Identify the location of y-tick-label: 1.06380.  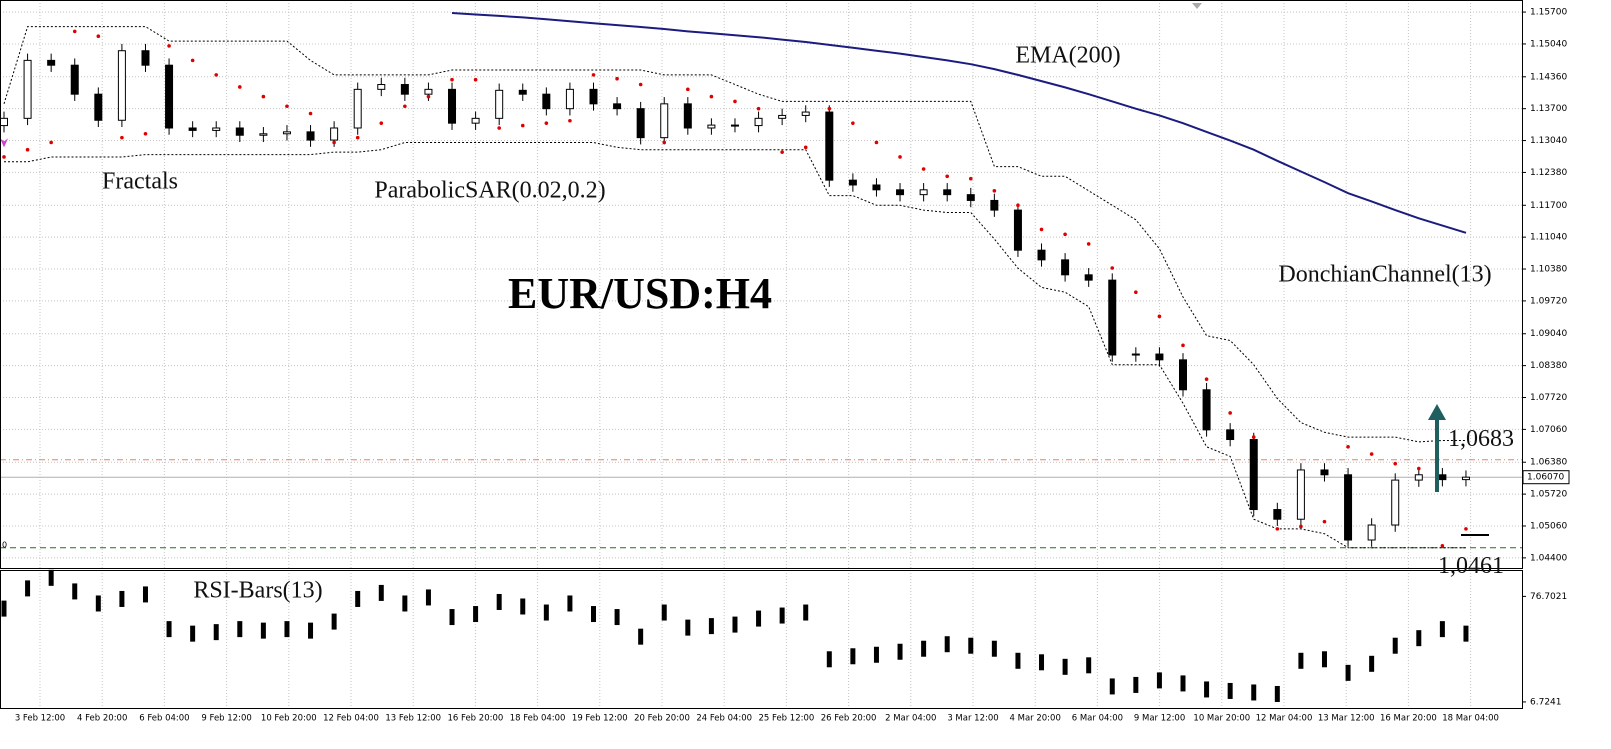
(1548, 463).